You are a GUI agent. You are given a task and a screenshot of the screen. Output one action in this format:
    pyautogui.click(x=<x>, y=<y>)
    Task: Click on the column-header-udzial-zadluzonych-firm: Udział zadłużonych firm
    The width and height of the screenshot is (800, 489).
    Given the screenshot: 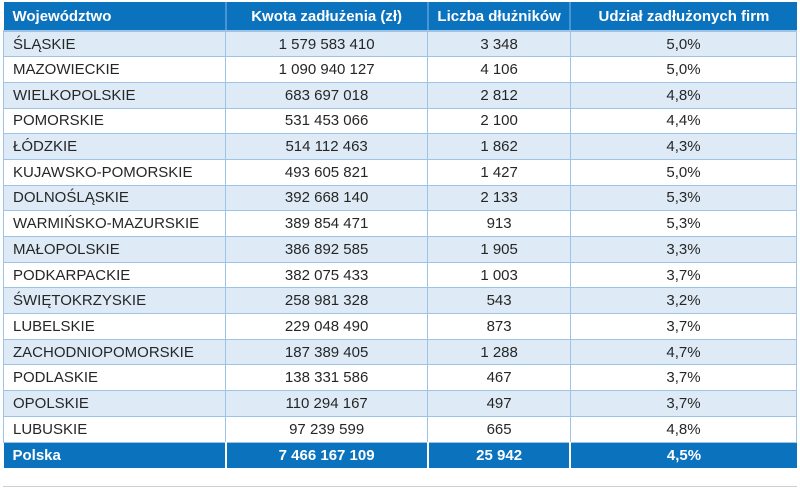 What is the action you would take?
    pyautogui.click(x=683, y=17)
    